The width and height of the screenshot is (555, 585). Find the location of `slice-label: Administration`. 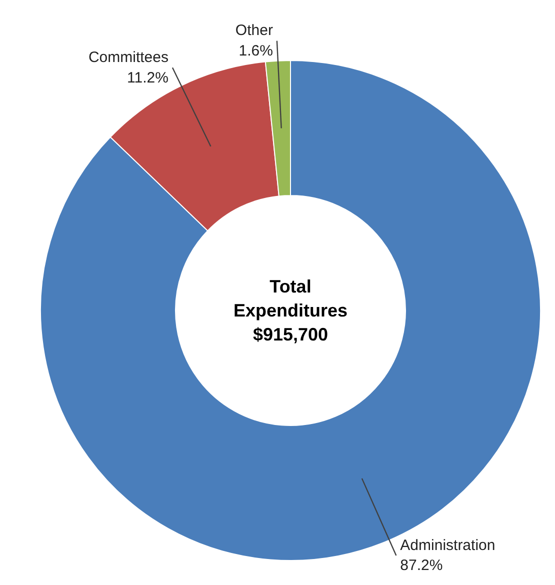

slice-label: Administration is located at coordinates (448, 545).